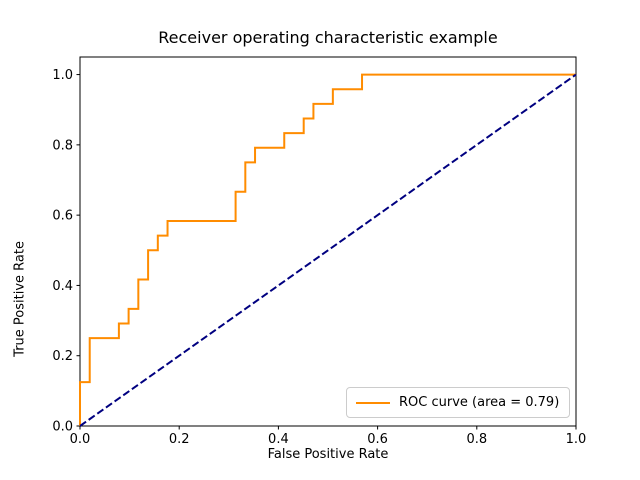 Image resolution: width=640 pixels, height=480 pixels. Describe the element at coordinates (328, 454) in the screenshot. I see `x-axis-label: False Positive Rate` at that location.